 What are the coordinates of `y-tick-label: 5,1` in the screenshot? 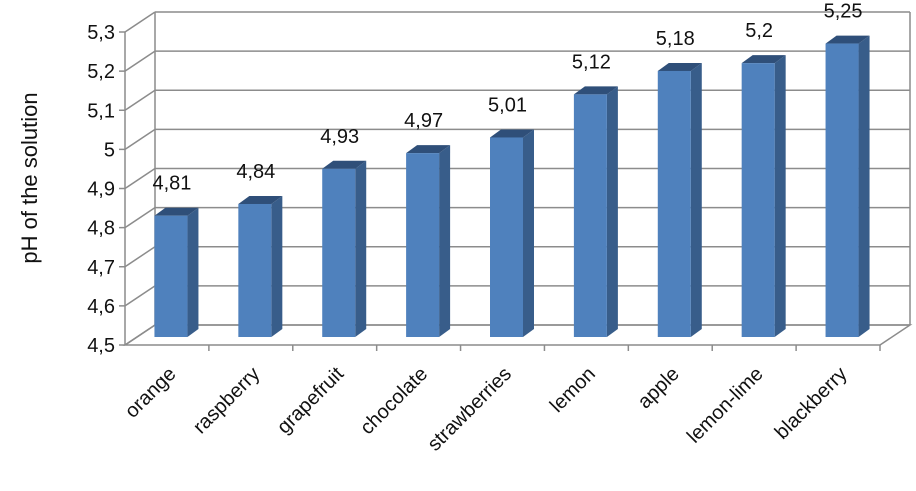 It's located at (101, 111).